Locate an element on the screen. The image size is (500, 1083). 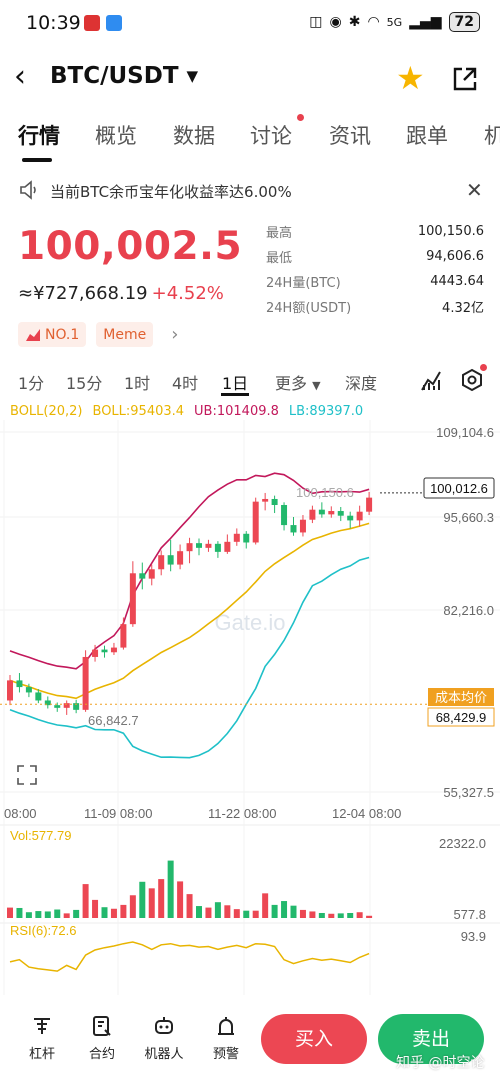
header: ‹ BTC/USDT ▼ ★ is located at coordinates (250, 79).